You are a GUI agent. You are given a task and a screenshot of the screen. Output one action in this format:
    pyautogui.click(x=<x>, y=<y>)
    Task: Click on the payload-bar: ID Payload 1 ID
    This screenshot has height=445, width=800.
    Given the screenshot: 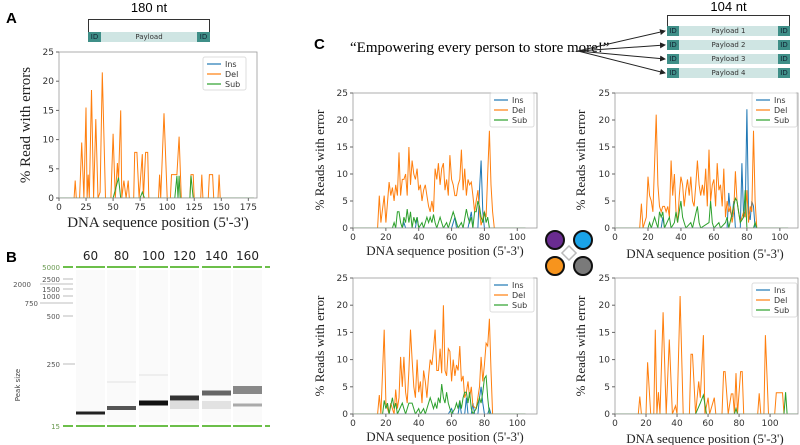 What is the action you would take?
    pyautogui.click(x=728, y=31)
    